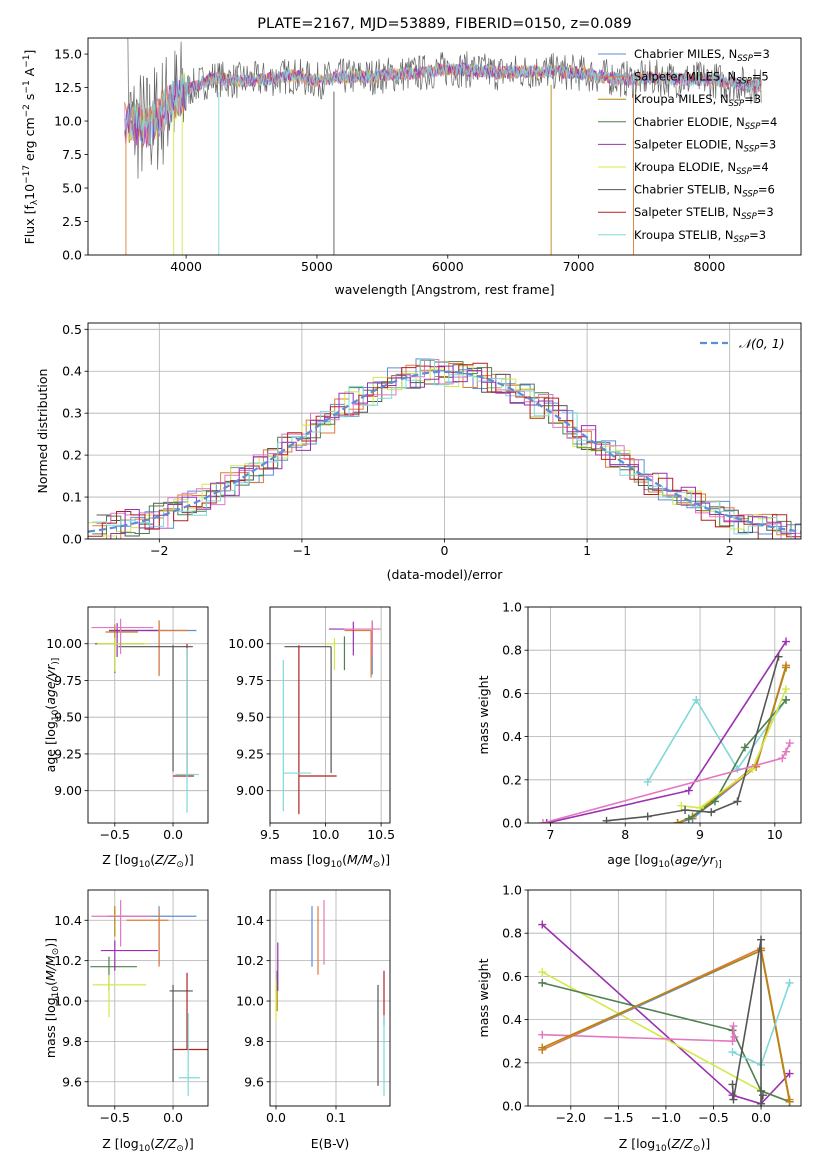 The image size is (819, 1170). Describe the element at coordinates (300, 859) in the screenshot. I see `age_vs_mass-xlabel-part: mass [log` at that location.